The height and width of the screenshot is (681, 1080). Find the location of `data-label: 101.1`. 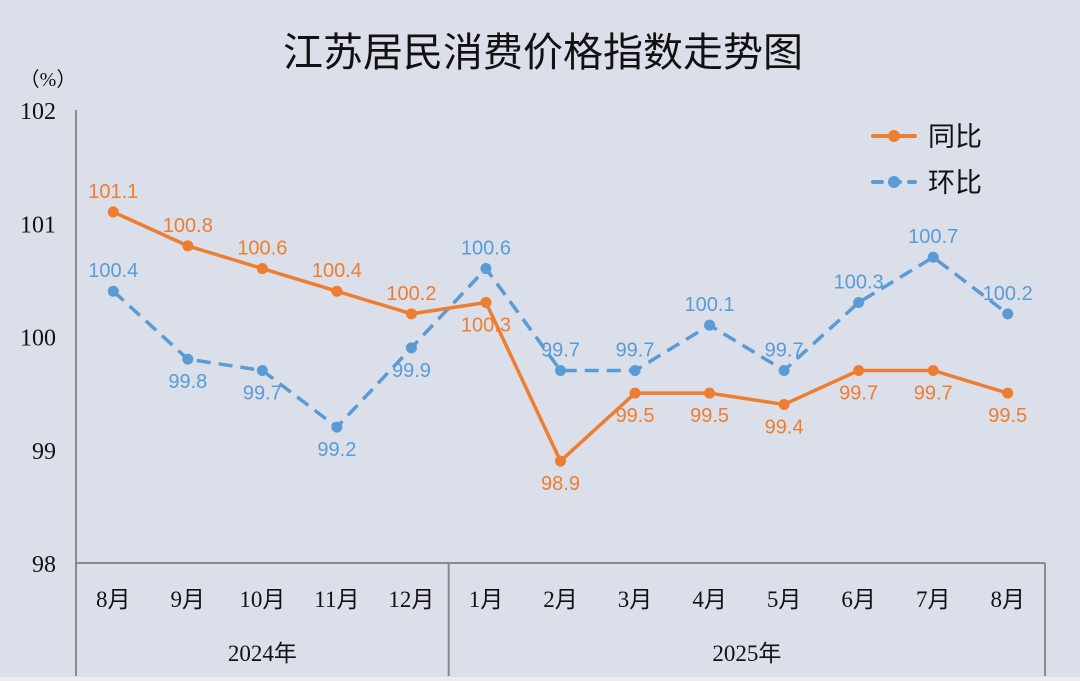

data-label: 101.1 is located at coordinates (113, 192).